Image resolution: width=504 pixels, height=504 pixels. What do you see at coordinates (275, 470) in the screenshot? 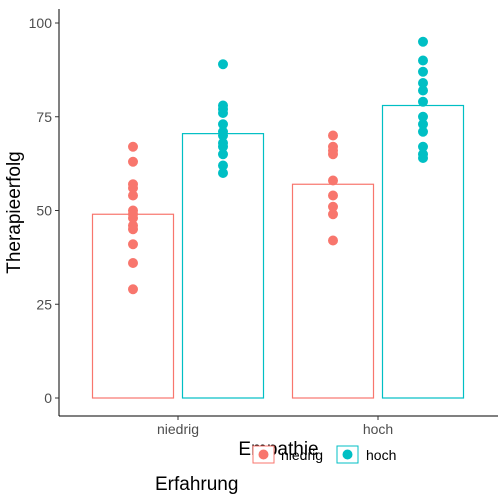
I see `legend: Erfahrung niedrig hoch` at bounding box center [275, 470].